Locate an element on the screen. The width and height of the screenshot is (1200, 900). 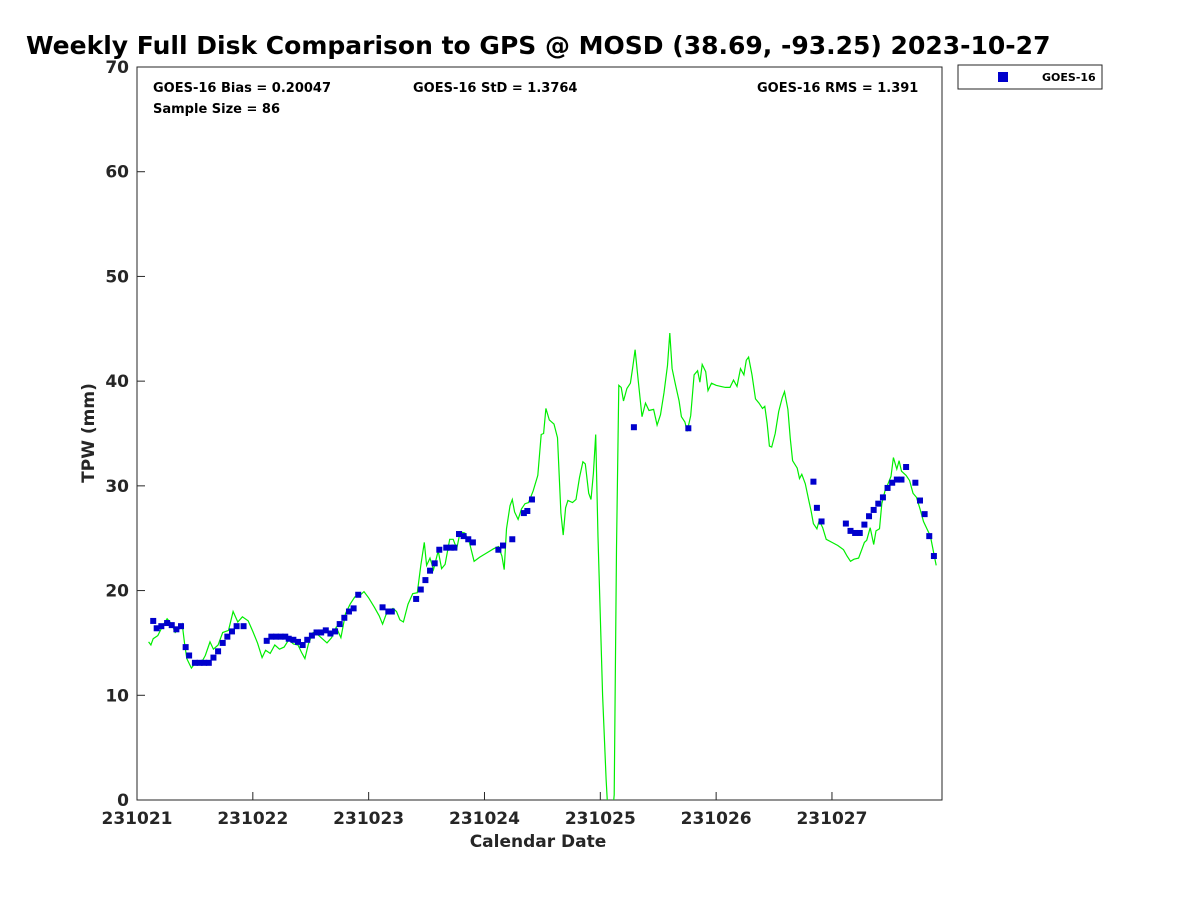
x-tick-label: 231021 is located at coordinates (137, 819).